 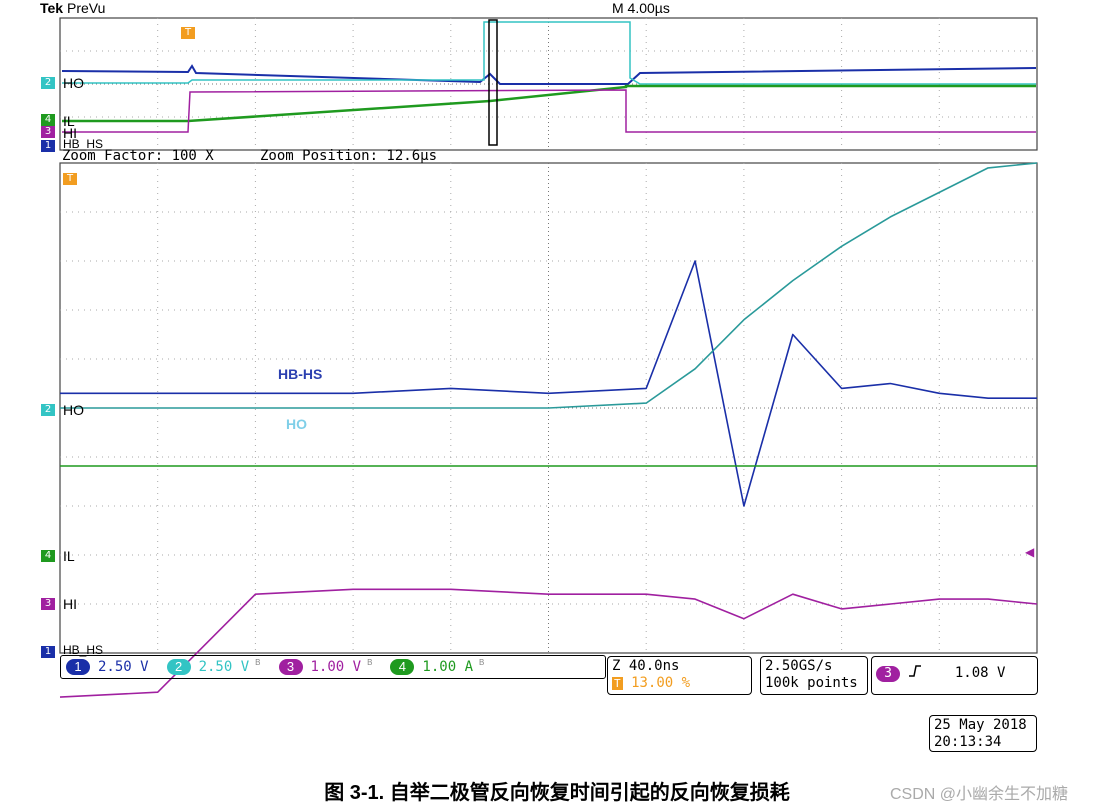 I want to click on trigger-level-arrow-icon: ◀, so click(x=1030, y=552).